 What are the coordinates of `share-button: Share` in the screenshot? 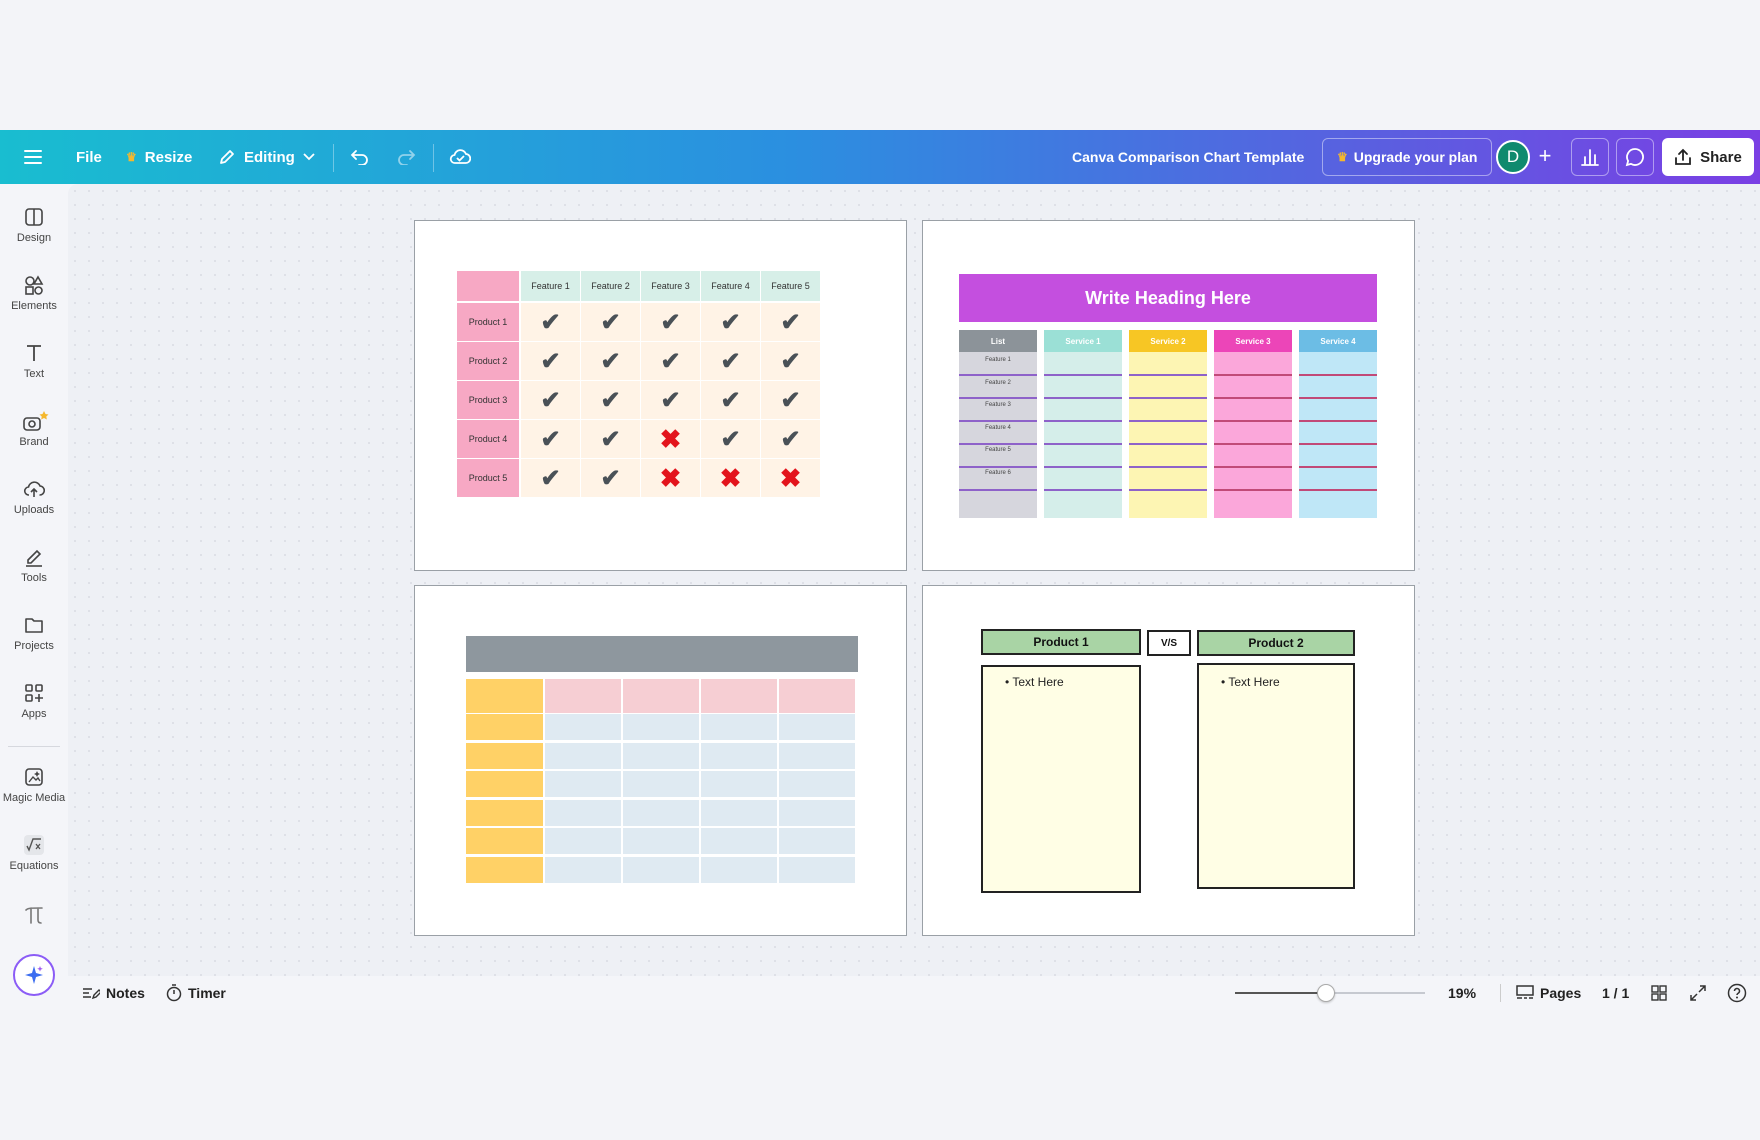 It's located at (1708, 157).